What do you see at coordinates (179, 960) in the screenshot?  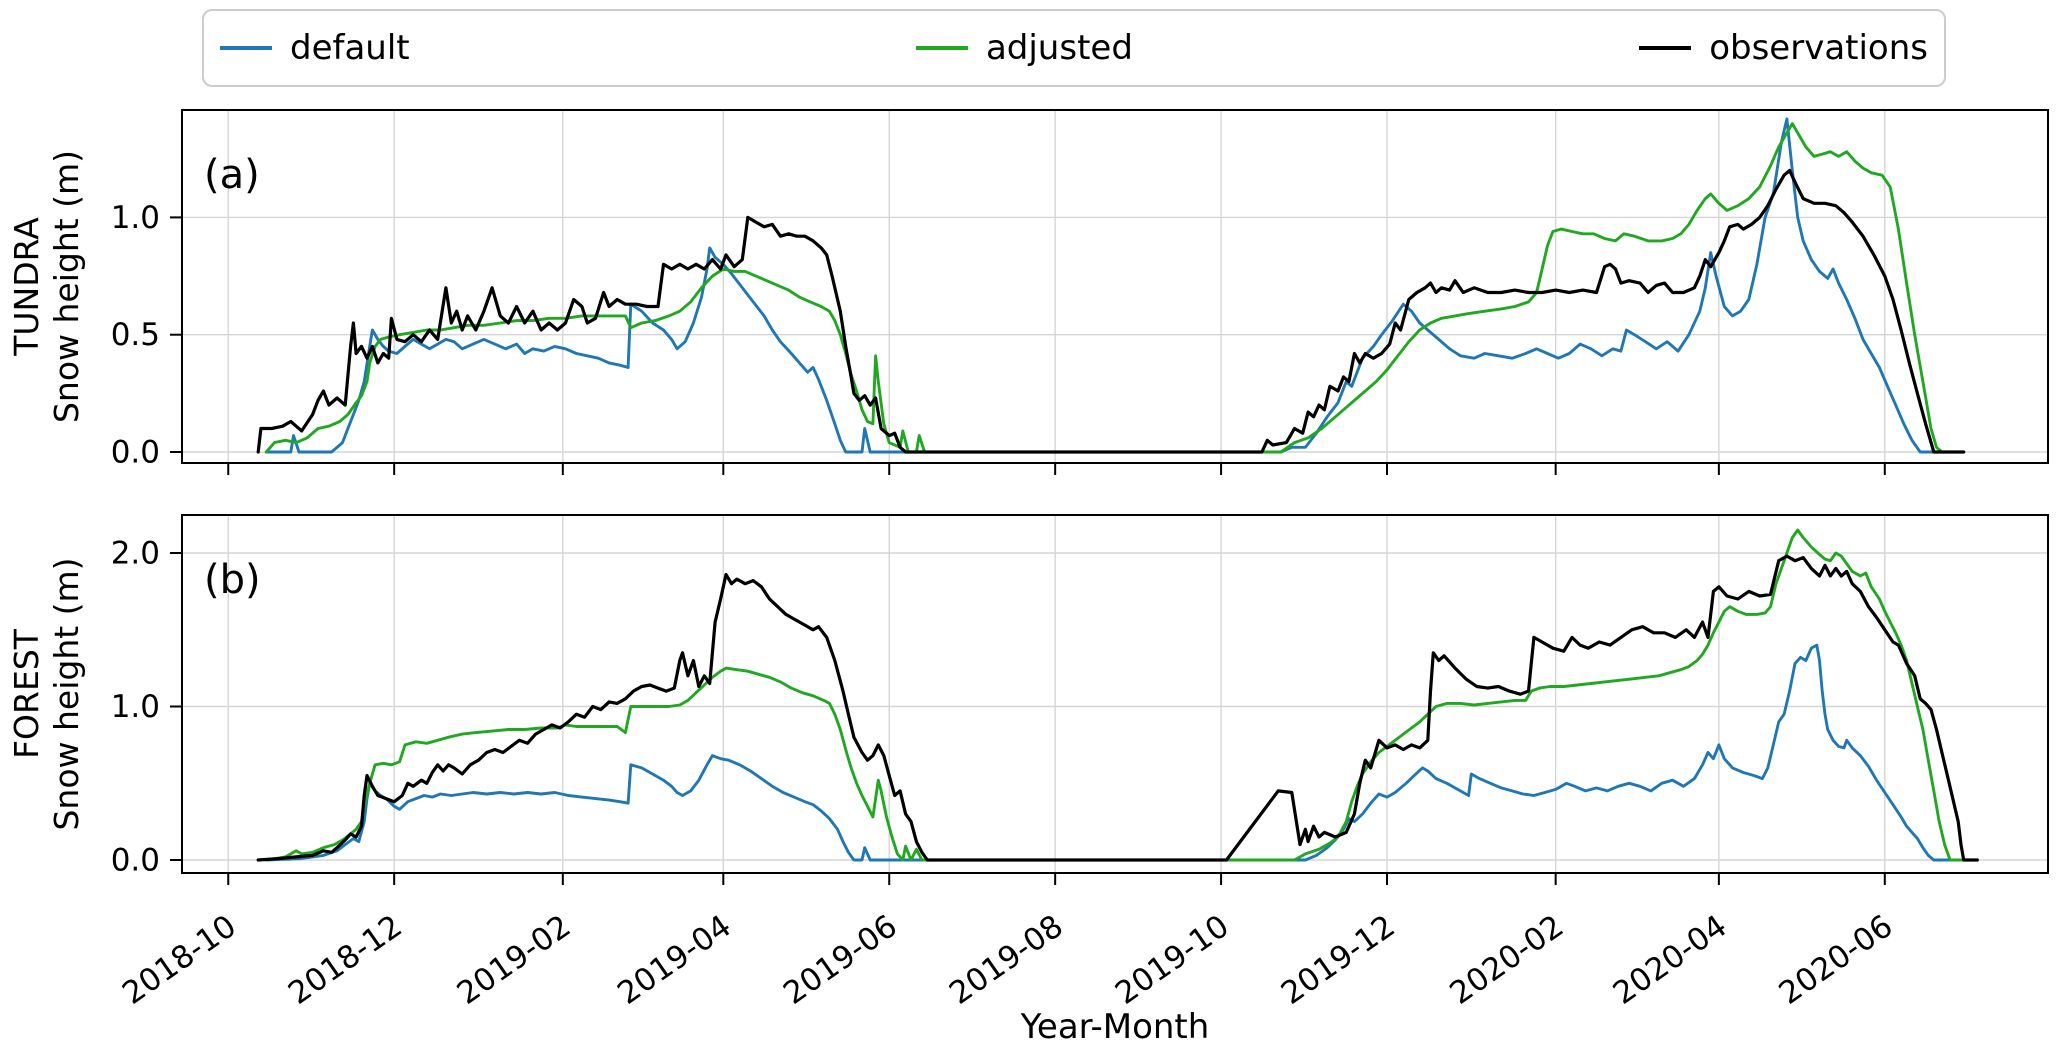 I see `x-tick-label: 2018-10` at bounding box center [179, 960].